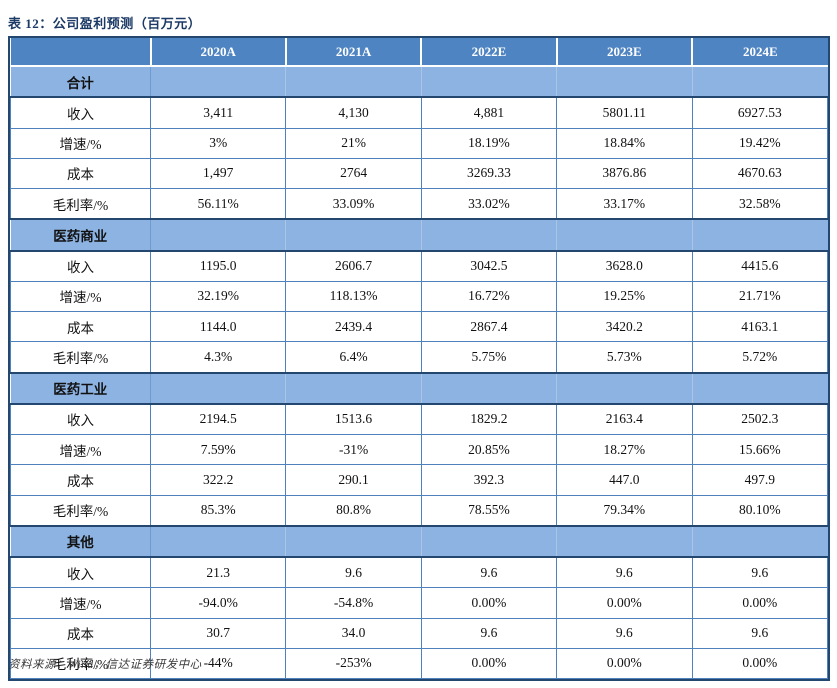 The height and width of the screenshot is (688, 837). I want to click on header-cell-2023e: 2023E, so click(625, 52).